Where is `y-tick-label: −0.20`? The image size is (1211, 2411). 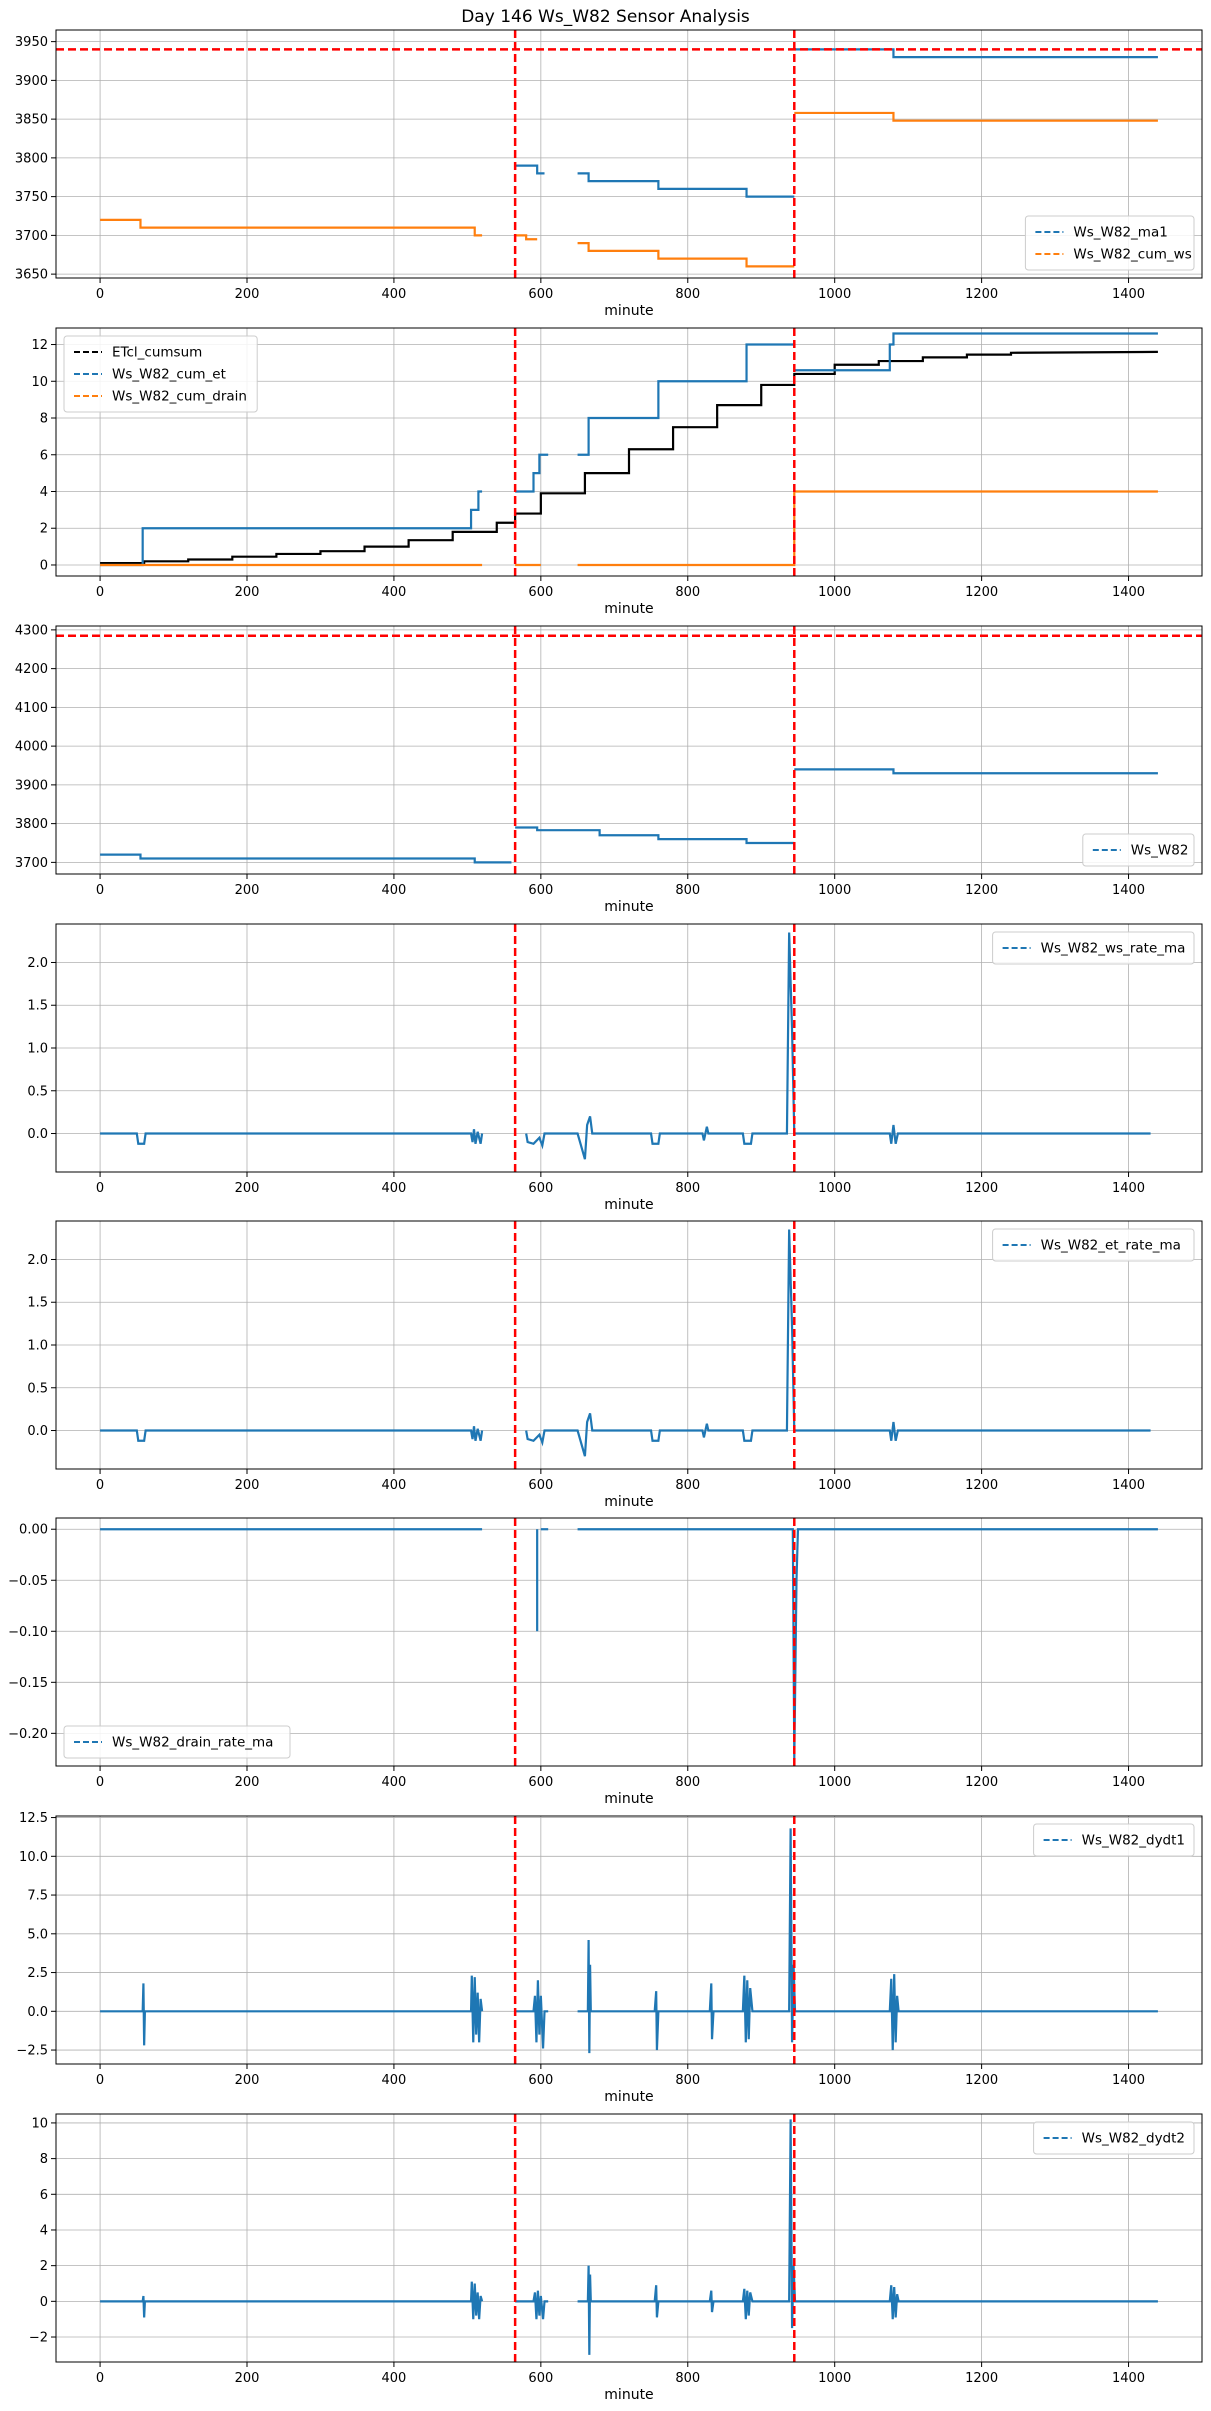 y-tick-label: −0.20 is located at coordinates (28, 1734).